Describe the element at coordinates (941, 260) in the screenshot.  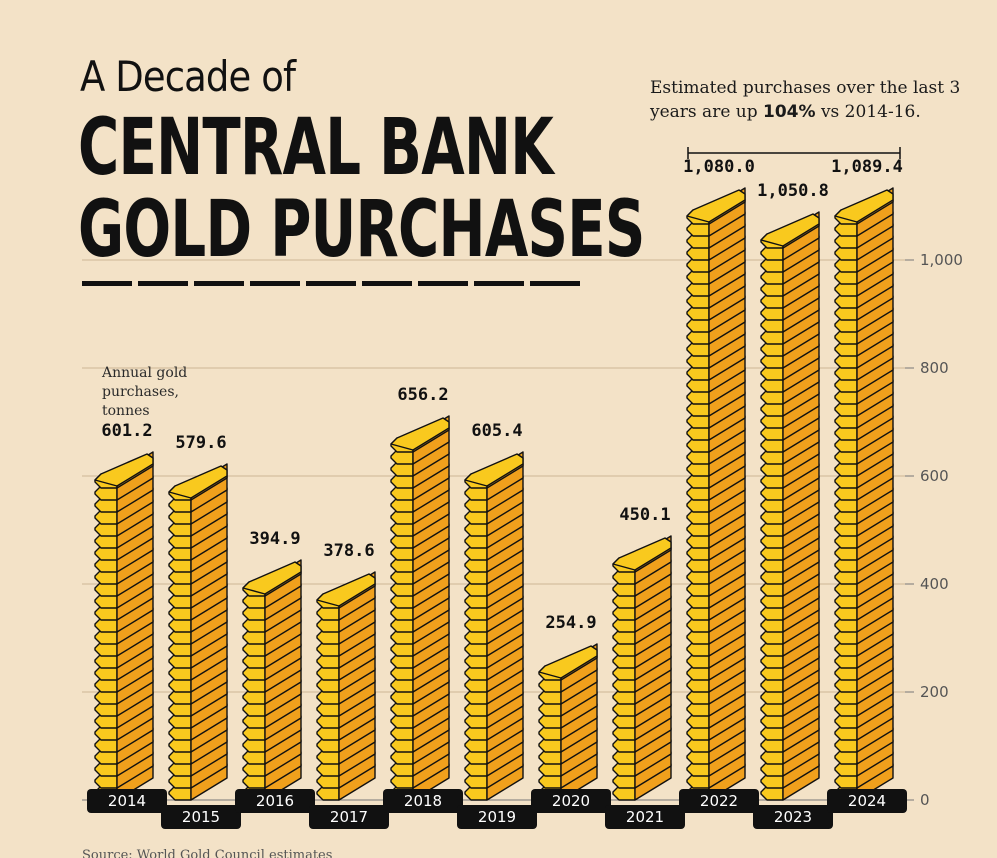
I see `y-tick-label: 1,000` at that location.